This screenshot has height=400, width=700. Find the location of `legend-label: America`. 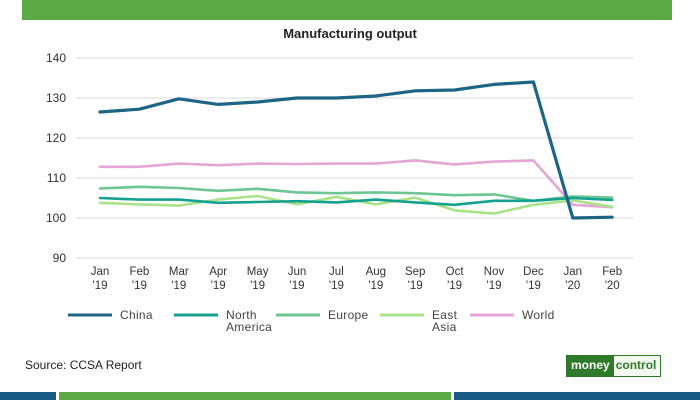

legend-label: America is located at coordinates (249, 327).